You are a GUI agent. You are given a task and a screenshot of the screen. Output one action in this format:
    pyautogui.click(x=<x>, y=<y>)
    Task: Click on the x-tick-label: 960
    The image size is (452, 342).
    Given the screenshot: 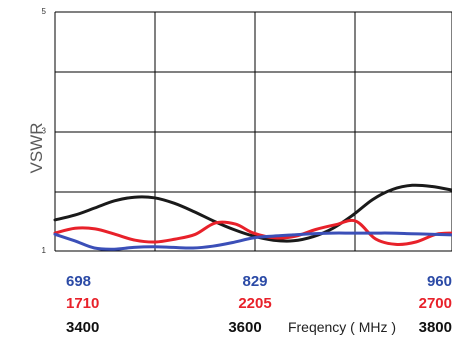 What is the action you would take?
    pyautogui.click(x=439, y=281)
    